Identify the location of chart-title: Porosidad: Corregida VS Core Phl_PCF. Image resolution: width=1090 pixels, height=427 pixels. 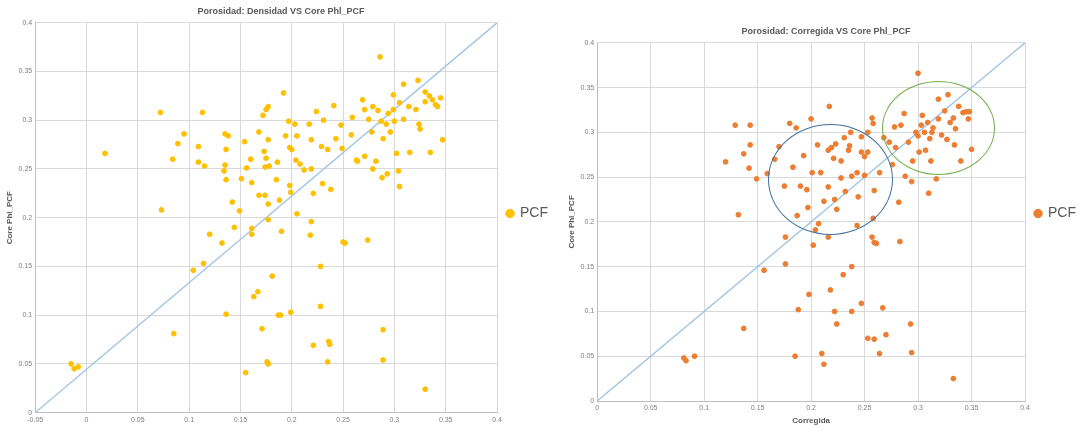
(826, 30).